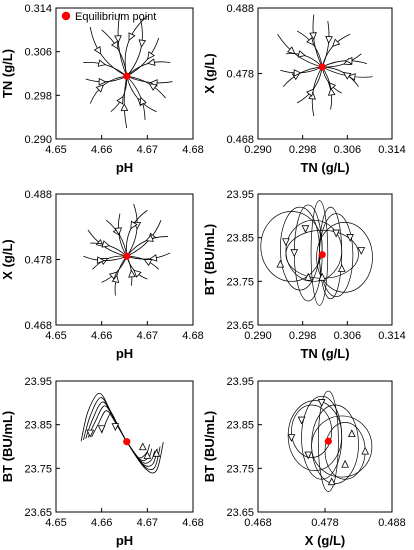 The height and width of the screenshot is (550, 414). Describe the element at coordinates (38, 9) in the screenshot. I see `y-tick-label: 0.314` at that location.